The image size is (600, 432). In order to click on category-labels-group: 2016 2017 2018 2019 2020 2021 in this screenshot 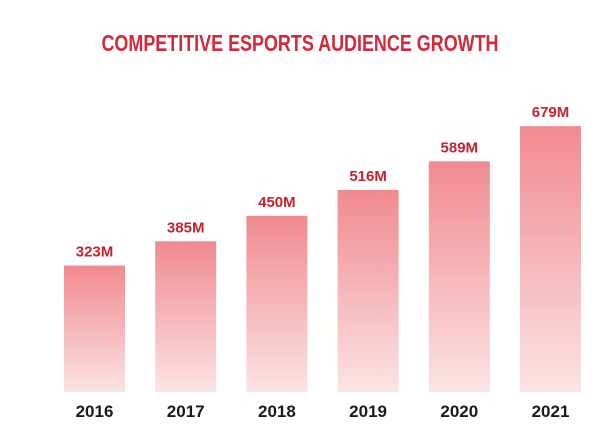, I will do `click(323, 411)`.